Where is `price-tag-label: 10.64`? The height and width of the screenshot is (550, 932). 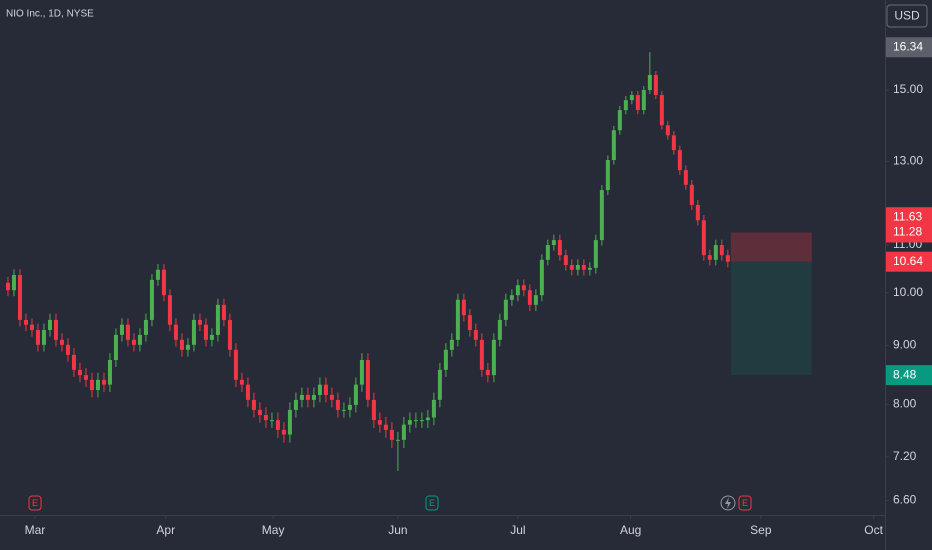
price-tag-label: 10.64 is located at coordinates (908, 261).